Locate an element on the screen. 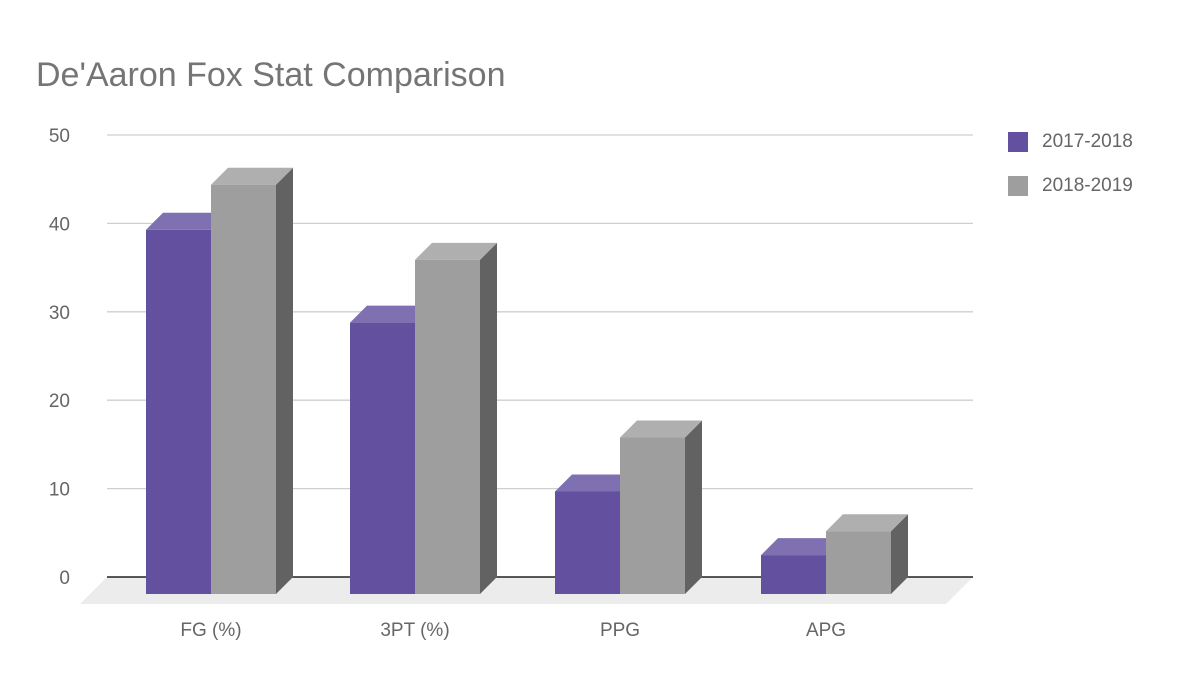  y-tick-label: 0 is located at coordinates (64, 578).